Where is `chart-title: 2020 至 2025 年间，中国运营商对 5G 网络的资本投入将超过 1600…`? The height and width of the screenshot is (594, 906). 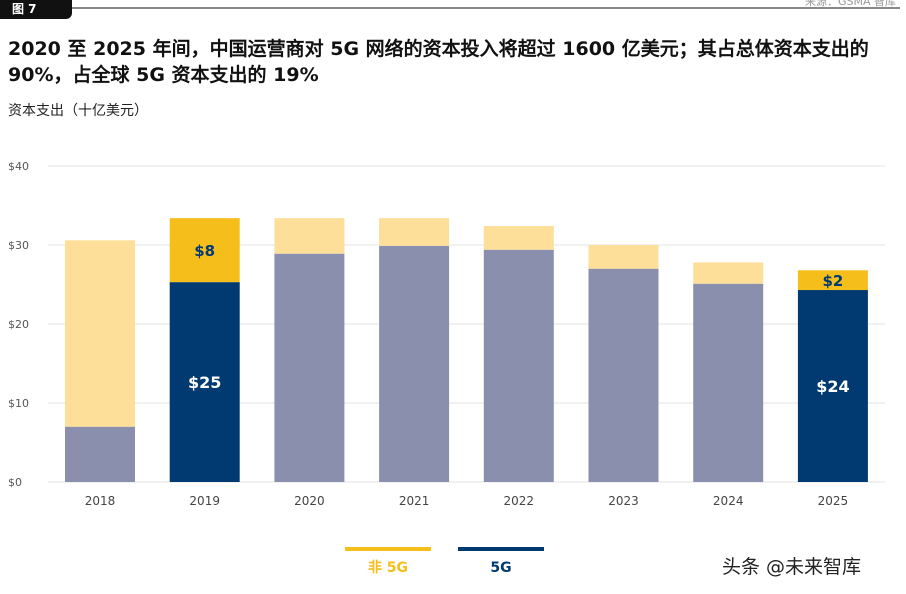
chart-title: 2020 至 2025 年间，中国运营商对 5G 网络的资本投入将超过 1600… is located at coordinates (438, 62).